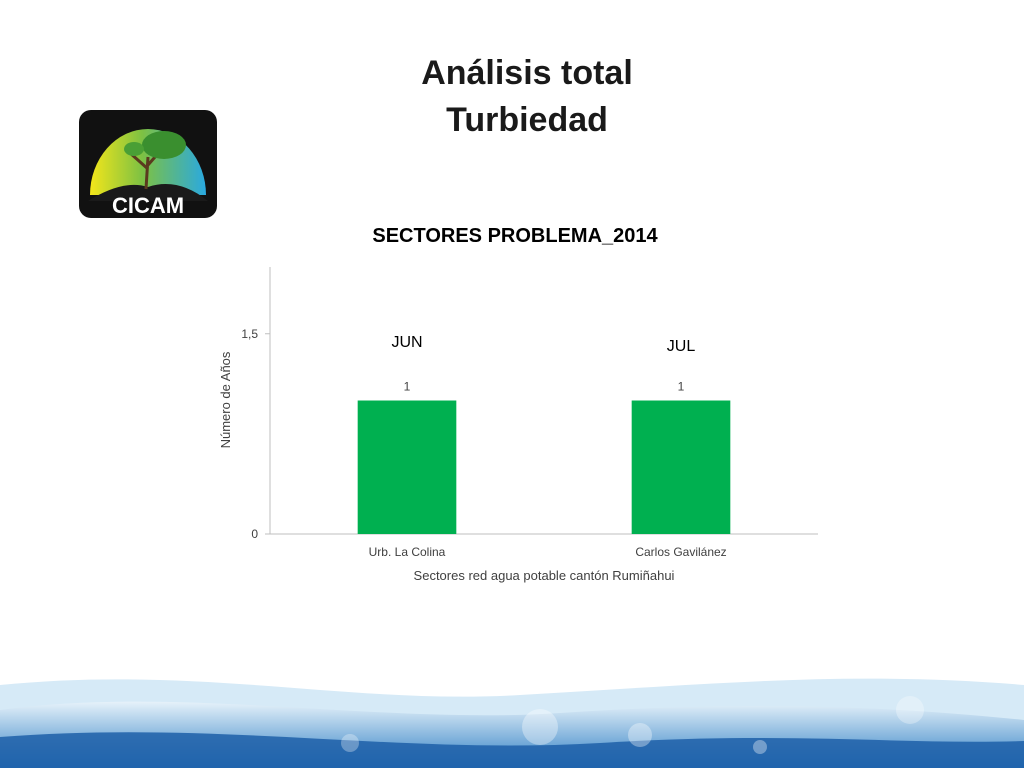  What do you see at coordinates (512, 723) in the screenshot?
I see `water-wave-decoration` at bounding box center [512, 723].